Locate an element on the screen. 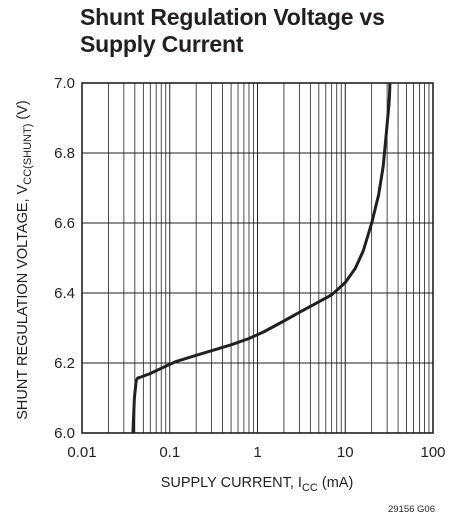  y-tick-label: 6.2 is located at coordinates (64, 363).